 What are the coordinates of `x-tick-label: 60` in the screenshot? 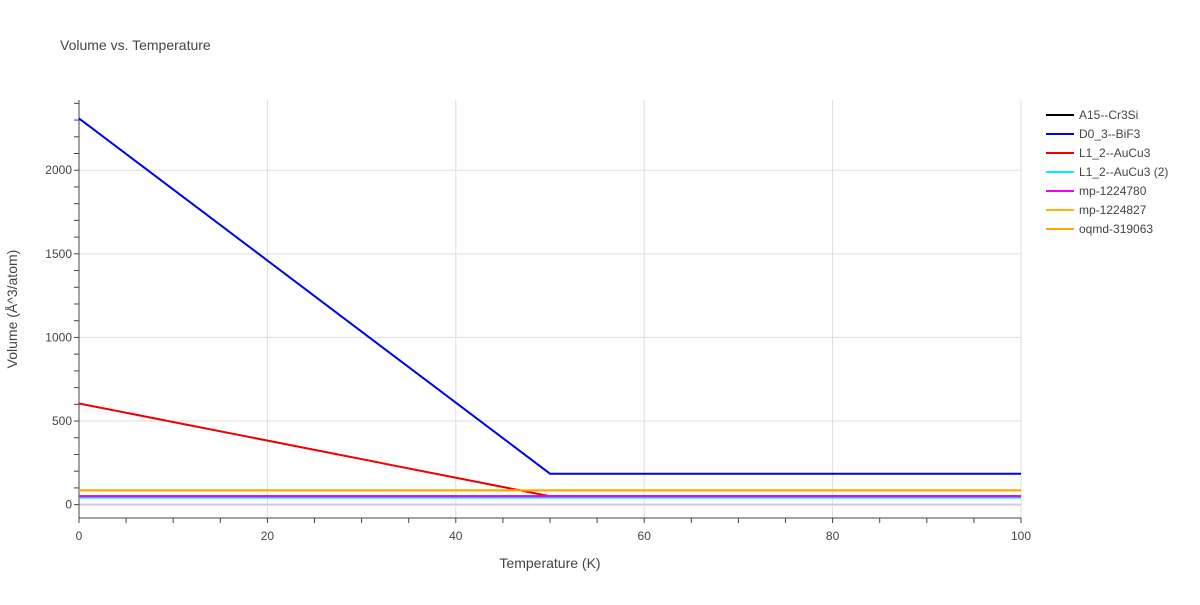 It's located at (645, 536).